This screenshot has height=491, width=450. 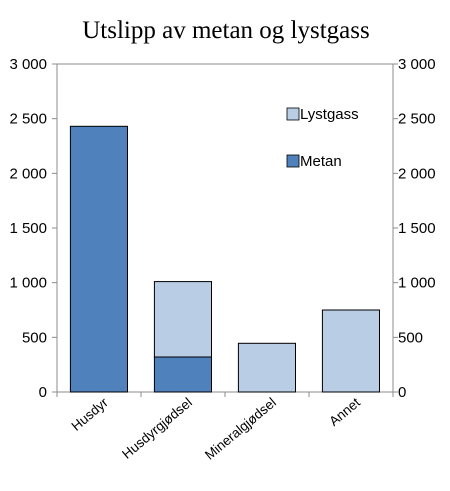 I want to click on y-tick-label-left-3: 1 500, so click(x=28, y=228).